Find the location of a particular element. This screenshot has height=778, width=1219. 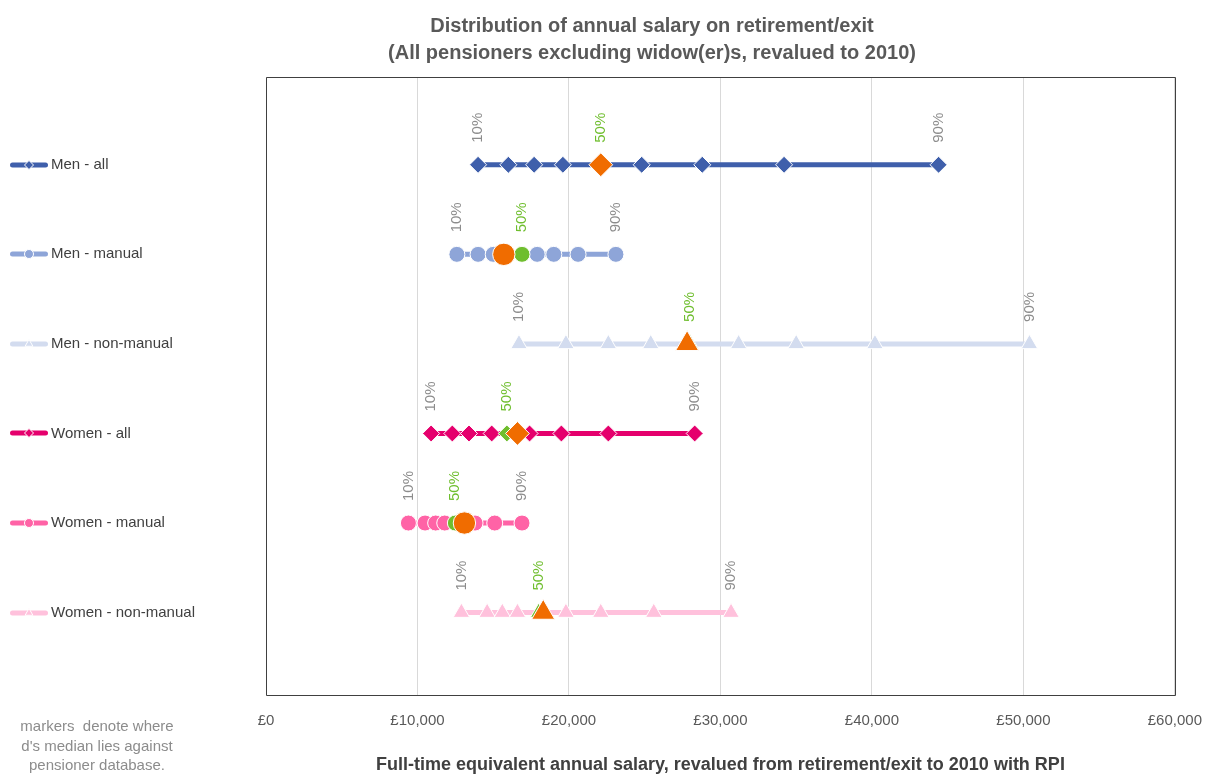

x-tick-label: £60,000 is located at coordinates (1175, 720).